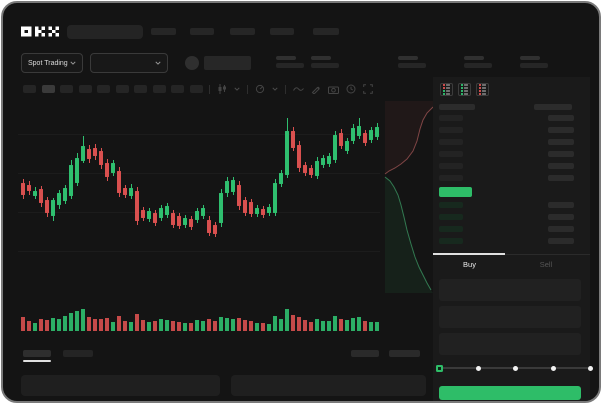  Describe the element at coordinates (482, 89) in the screenshot. I see `orderbook-toggle-asks-icon` at that location.